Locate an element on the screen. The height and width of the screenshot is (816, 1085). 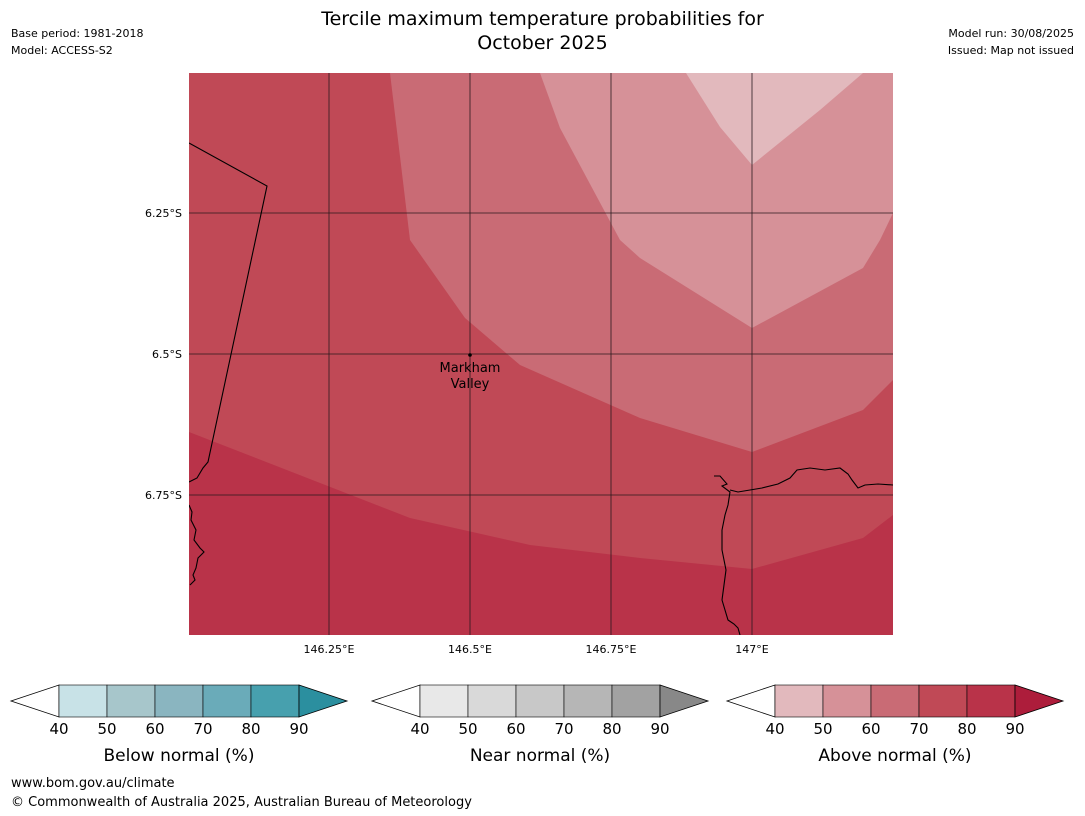
model-text: Model: ACCESS-S2 is located at coordinates (62, 50).